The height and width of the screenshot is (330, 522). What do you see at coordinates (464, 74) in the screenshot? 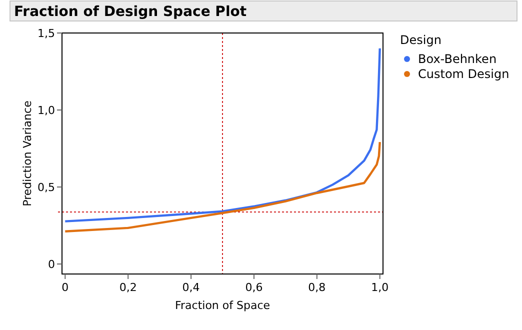
I see `legend-label: Custom Design` at bounding box center [464, 74].